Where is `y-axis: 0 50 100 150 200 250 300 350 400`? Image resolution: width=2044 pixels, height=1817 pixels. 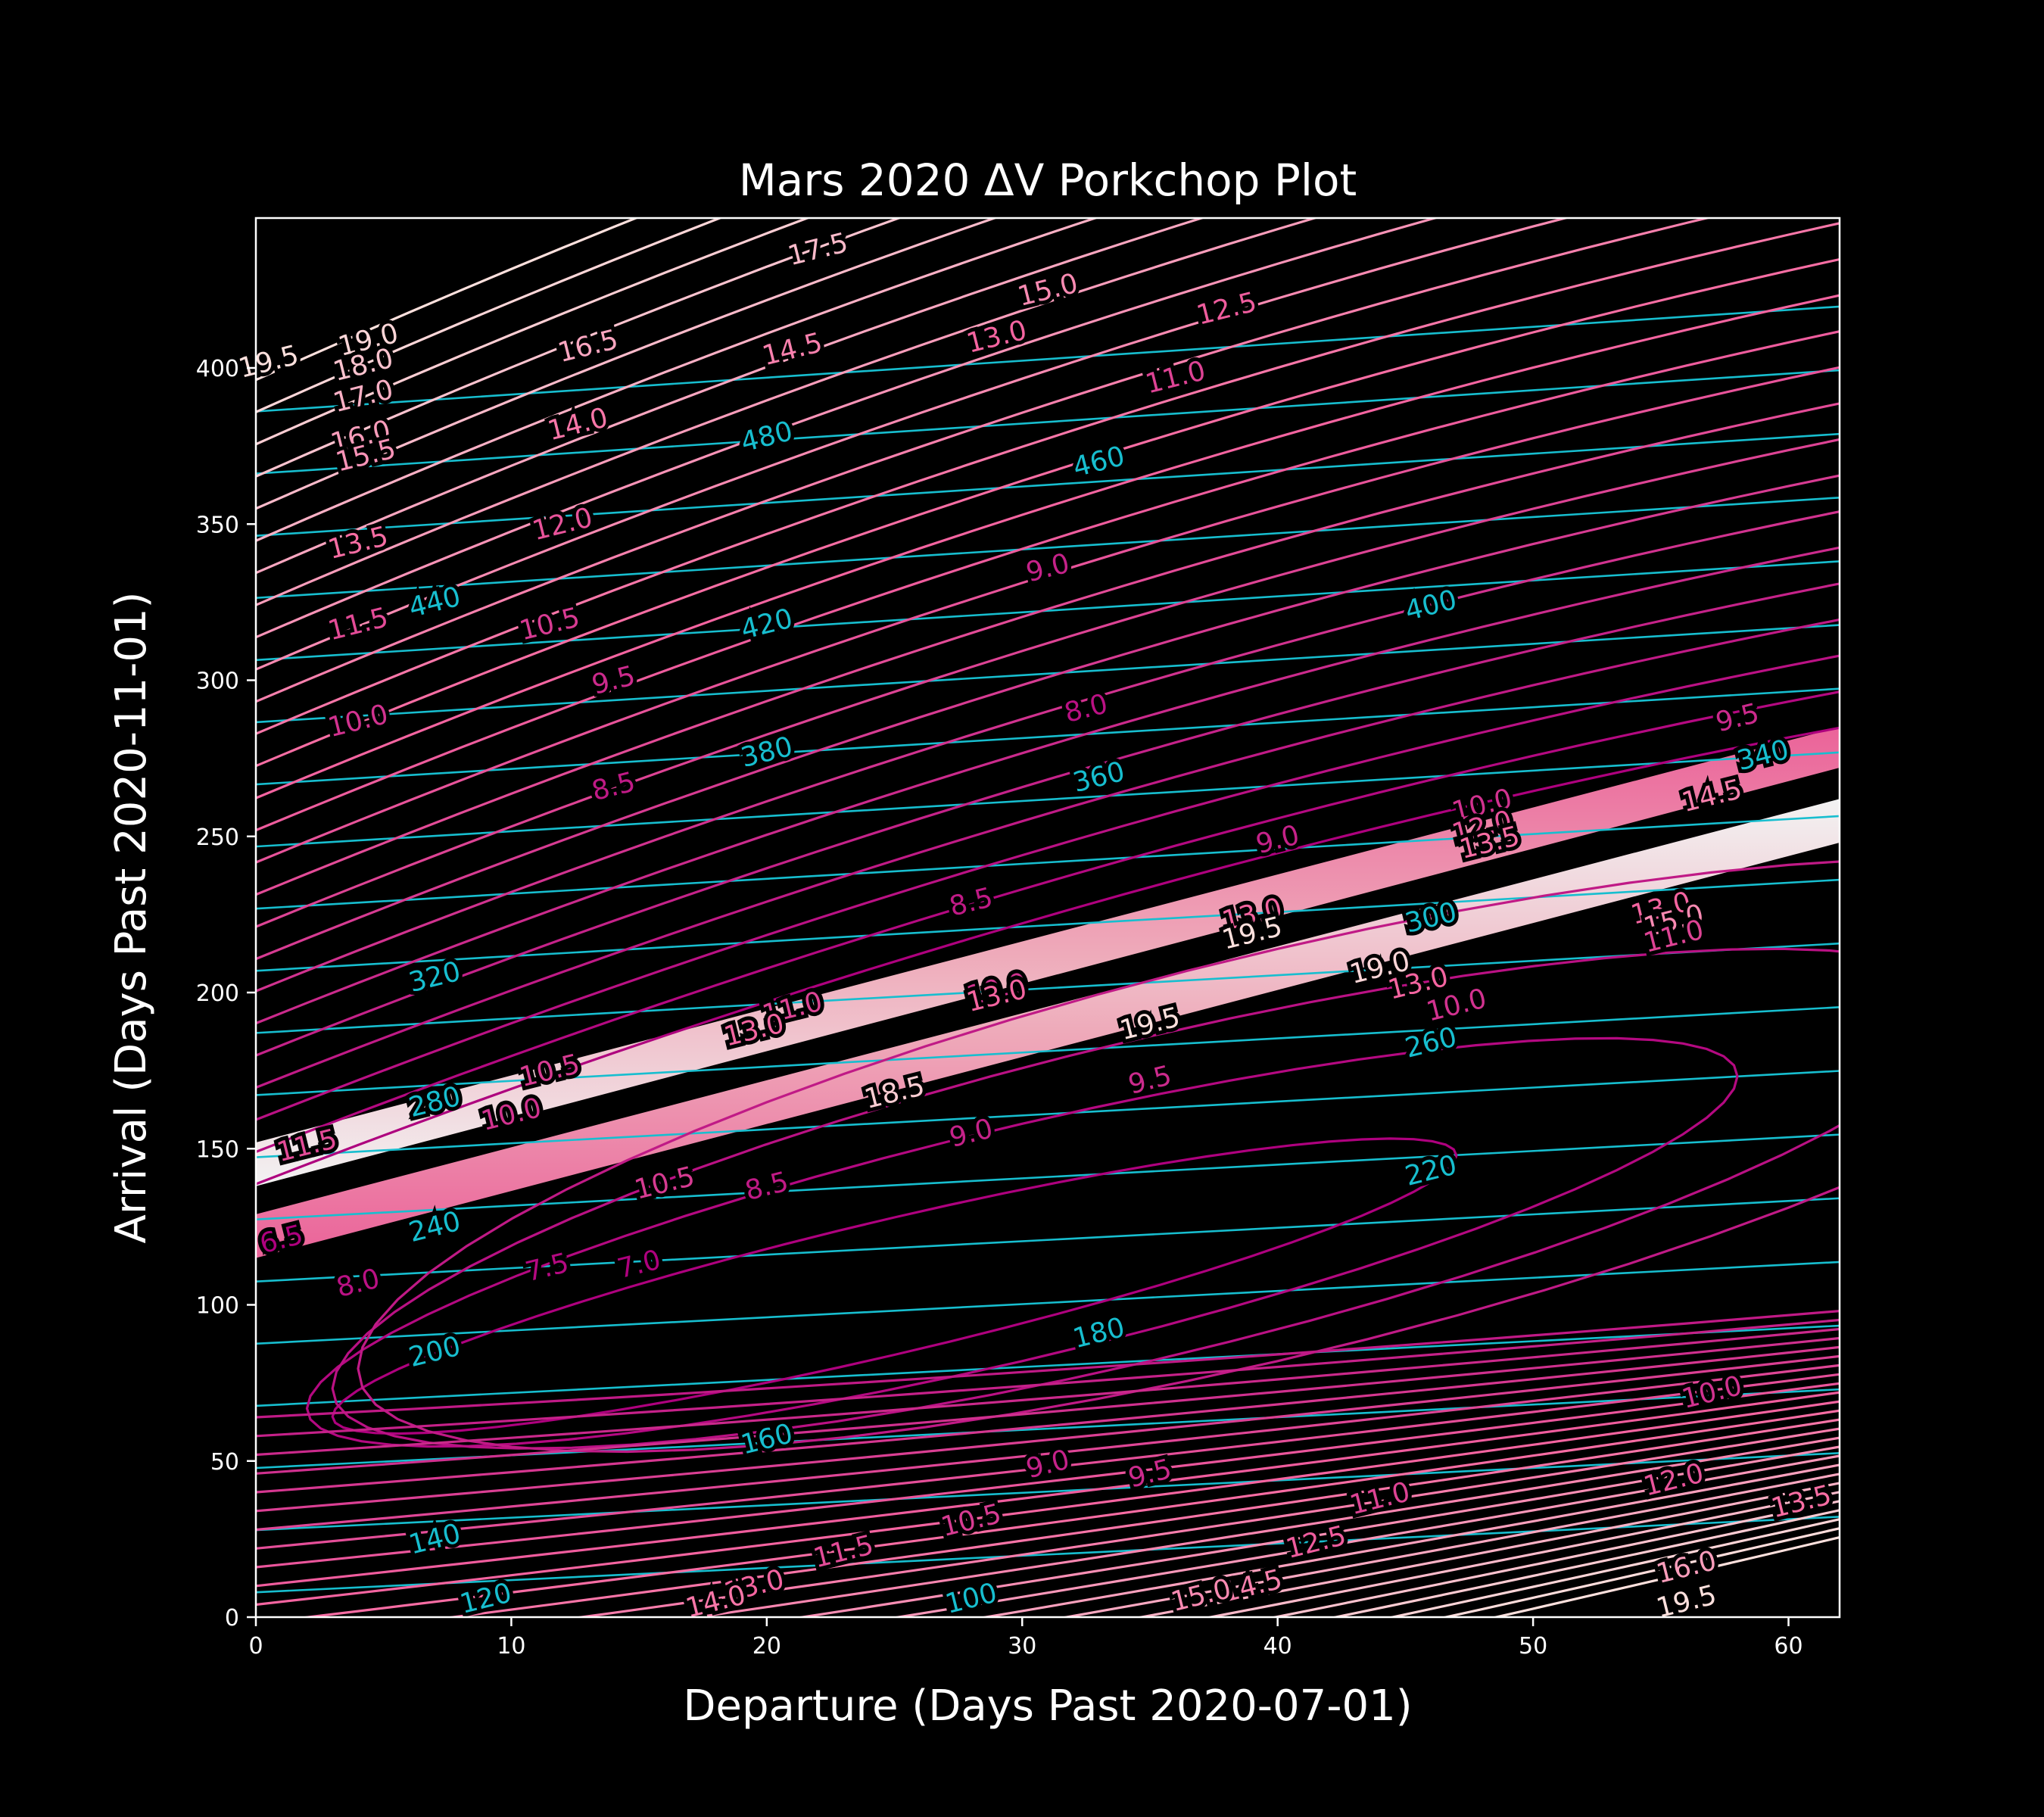 y-axis: 0 50 100 150 200 250 300 350 400 is located at coordinates (226, 994).